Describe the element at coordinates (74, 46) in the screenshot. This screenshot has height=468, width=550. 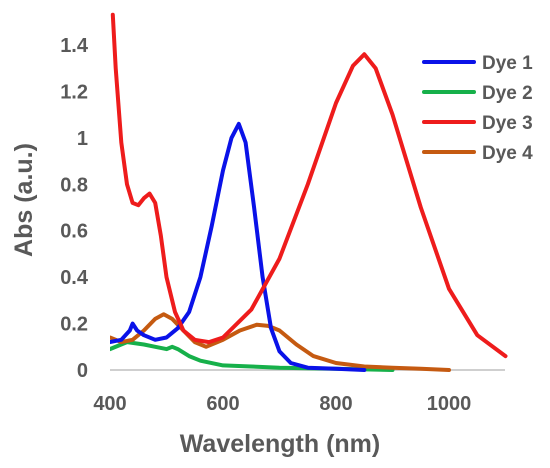
I see `y-tick-label: 1.4` at that location.